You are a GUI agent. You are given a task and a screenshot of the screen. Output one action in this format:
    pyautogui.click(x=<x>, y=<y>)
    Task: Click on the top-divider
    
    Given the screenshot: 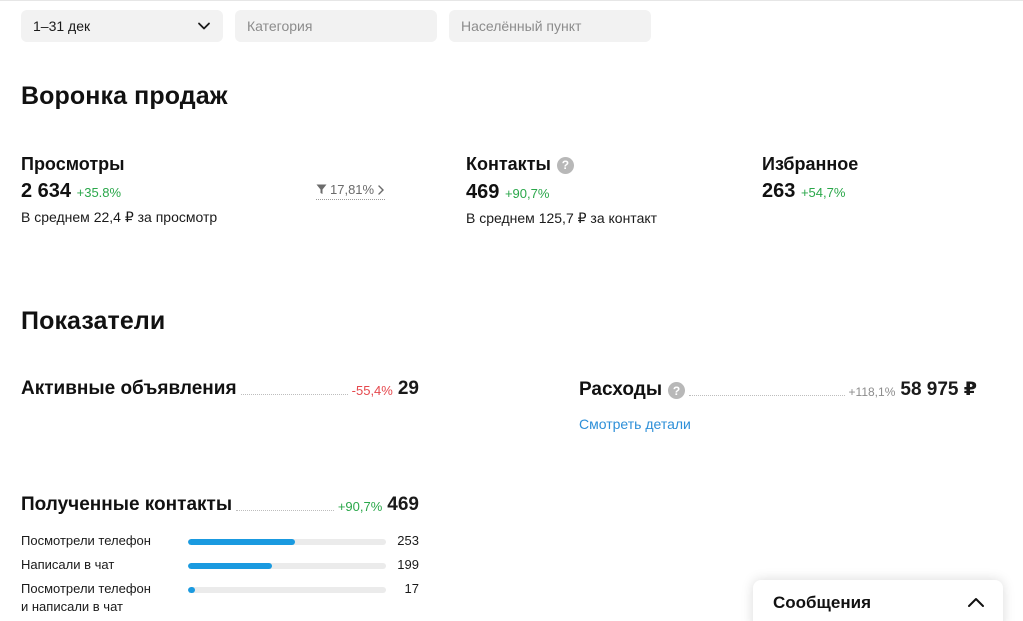 What is the action you would take?
    pyautogui.click(x=511, y=0)
    